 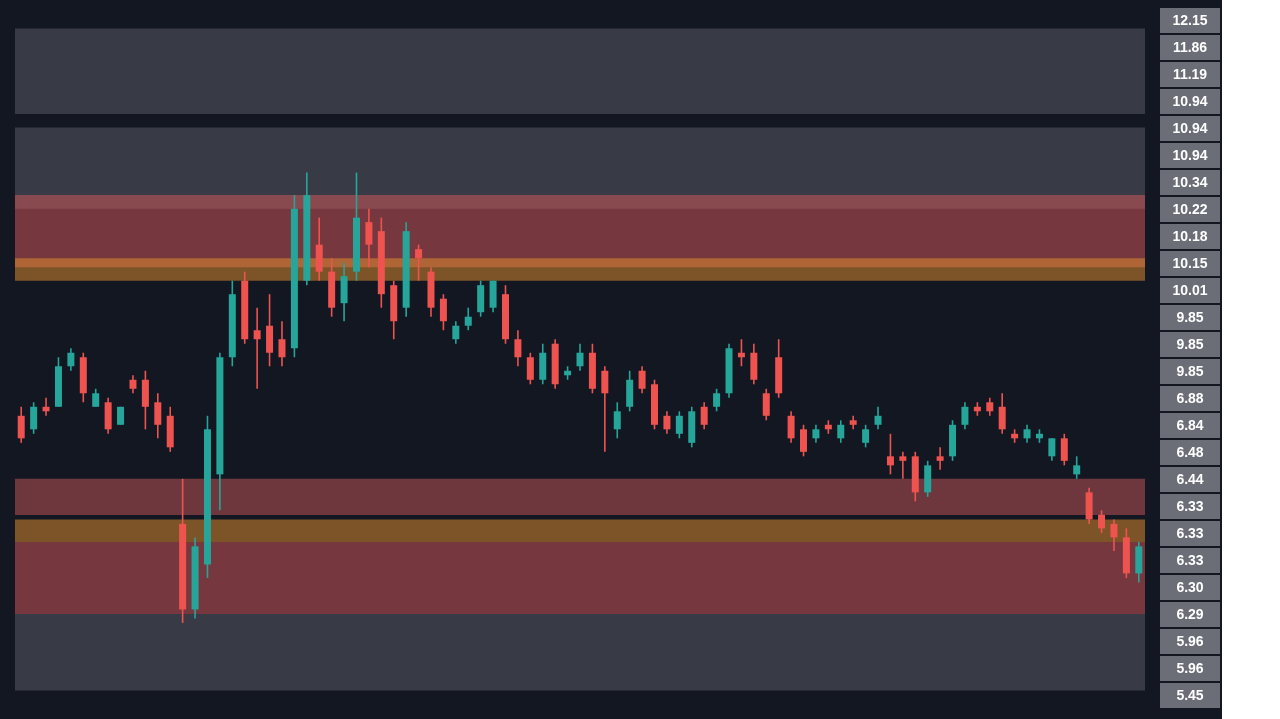 What do you see at coordinates (1190, 19) in the screenshot?
I see `text: 12.15` at bounding box center [1190, 19].